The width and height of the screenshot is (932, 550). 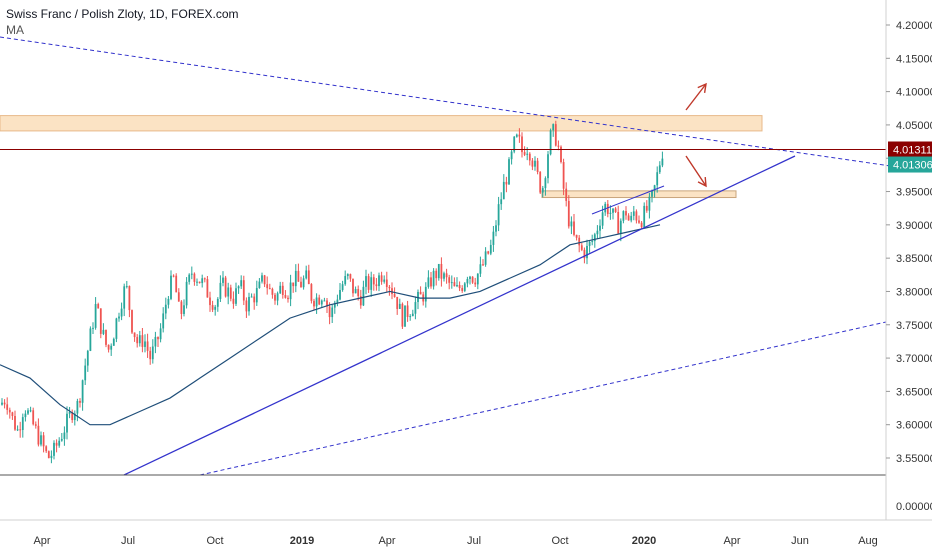 What do you see at coordinates (15, 30) in the screenshot?
I see `indicator-label: MA` at bounding box center [15, 30].